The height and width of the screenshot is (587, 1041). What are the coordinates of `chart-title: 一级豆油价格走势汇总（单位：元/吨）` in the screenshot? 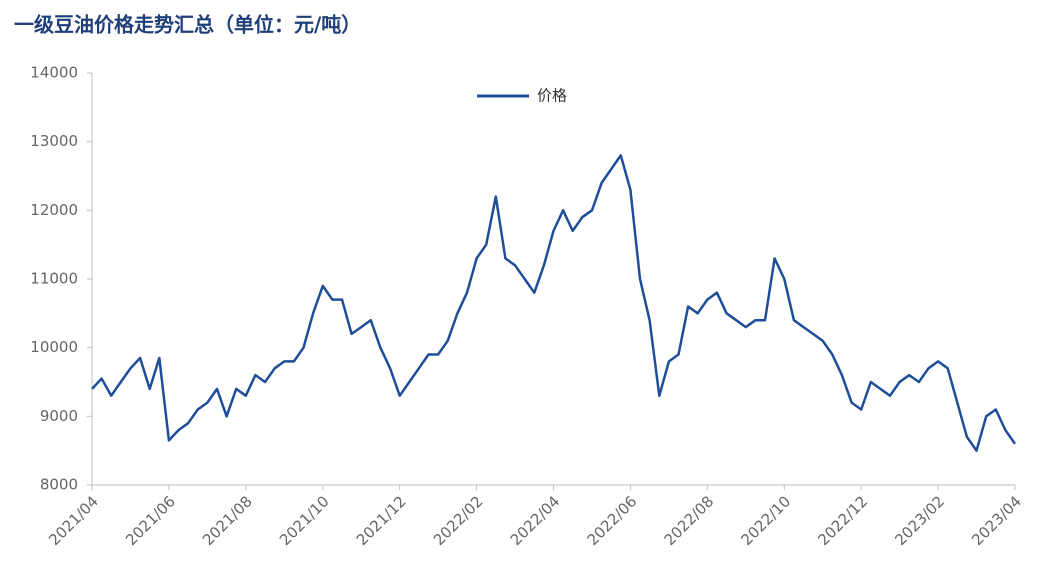 It's located at (187, 25).